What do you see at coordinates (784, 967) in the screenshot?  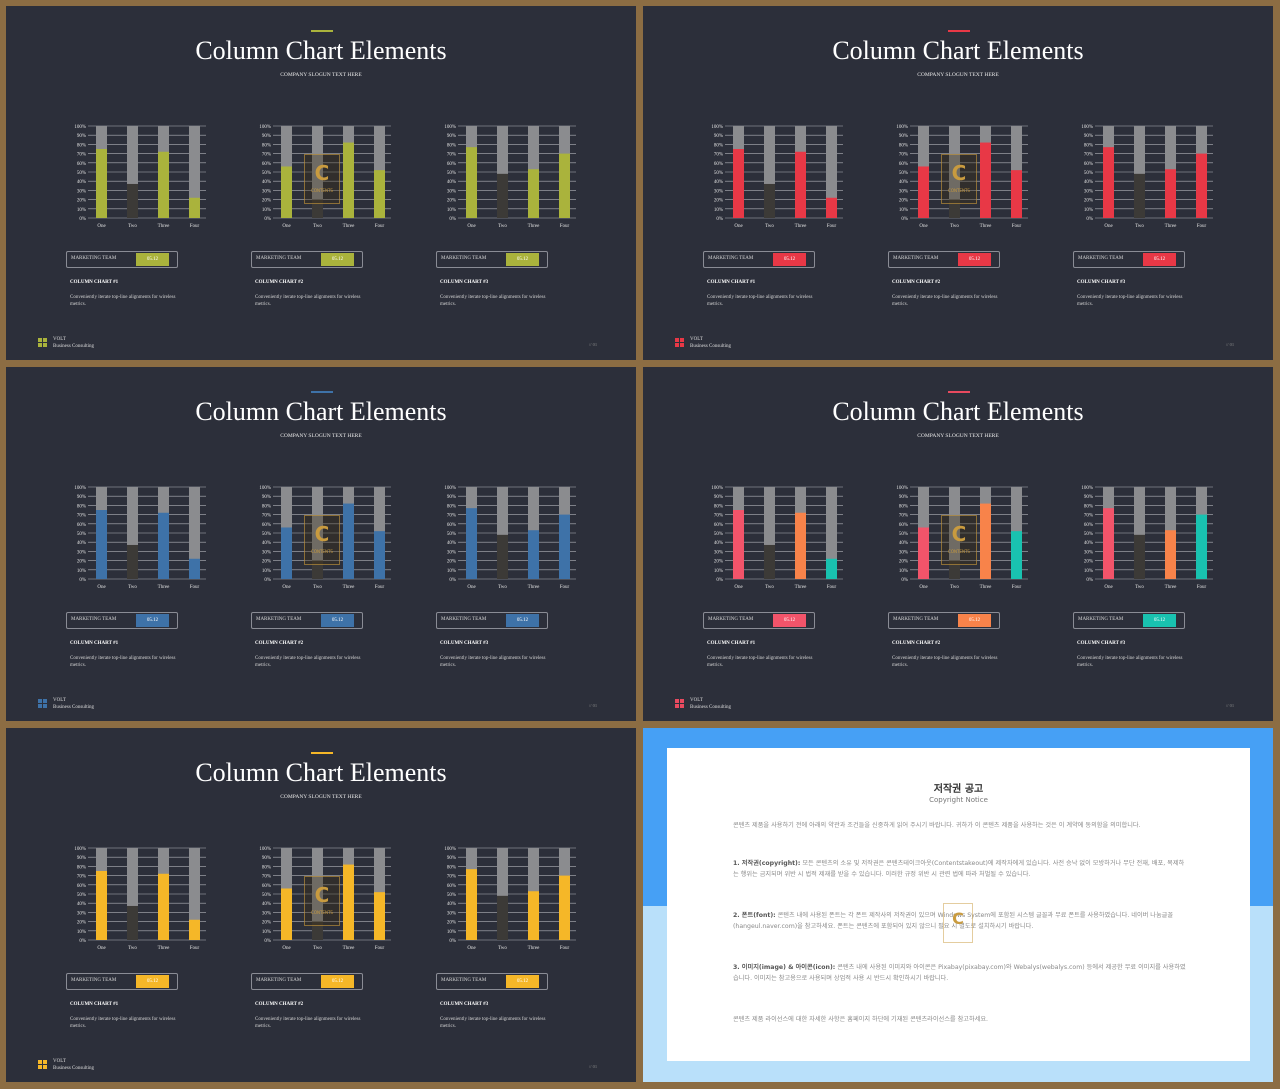 I see `paragraph-heading: 3. 이미지(image) & 아이콘(icon):` at bounding box center [784, 967].